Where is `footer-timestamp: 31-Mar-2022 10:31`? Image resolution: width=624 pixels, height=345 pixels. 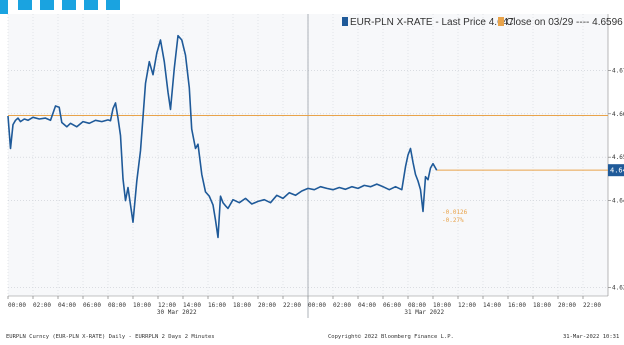 footer-timestamp: 31-Mar-2022 10:31 is located at coordinates (591, 337).